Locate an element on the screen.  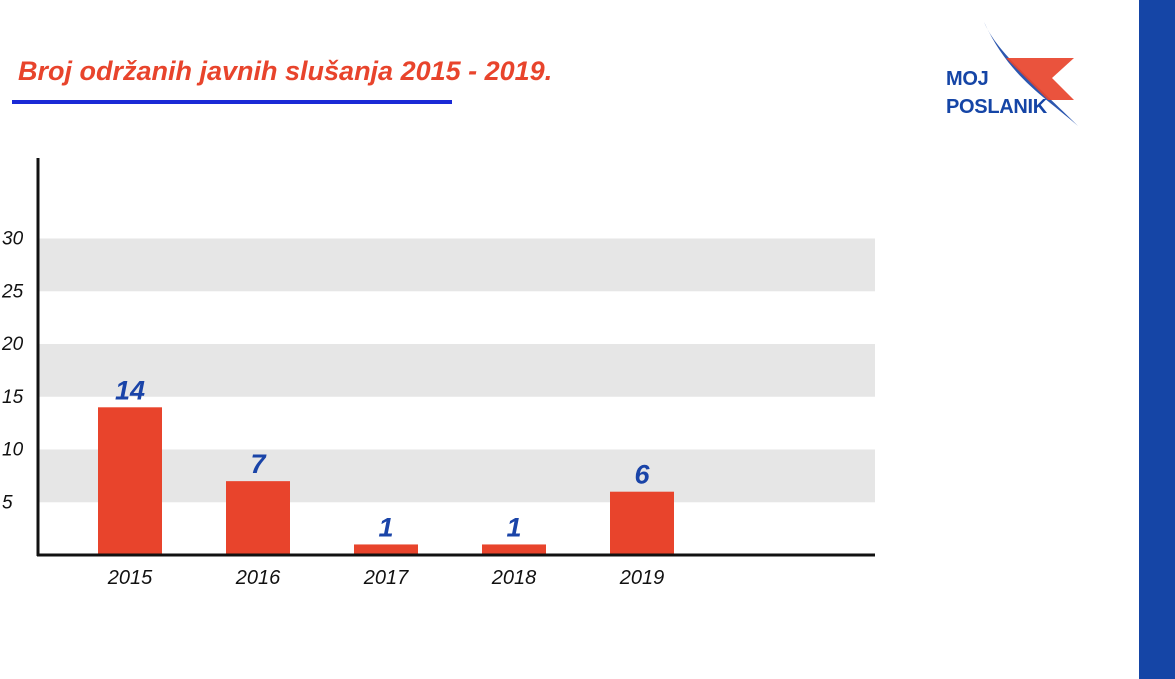
y-tick-label: 25 is located at coordinates (12, 291).